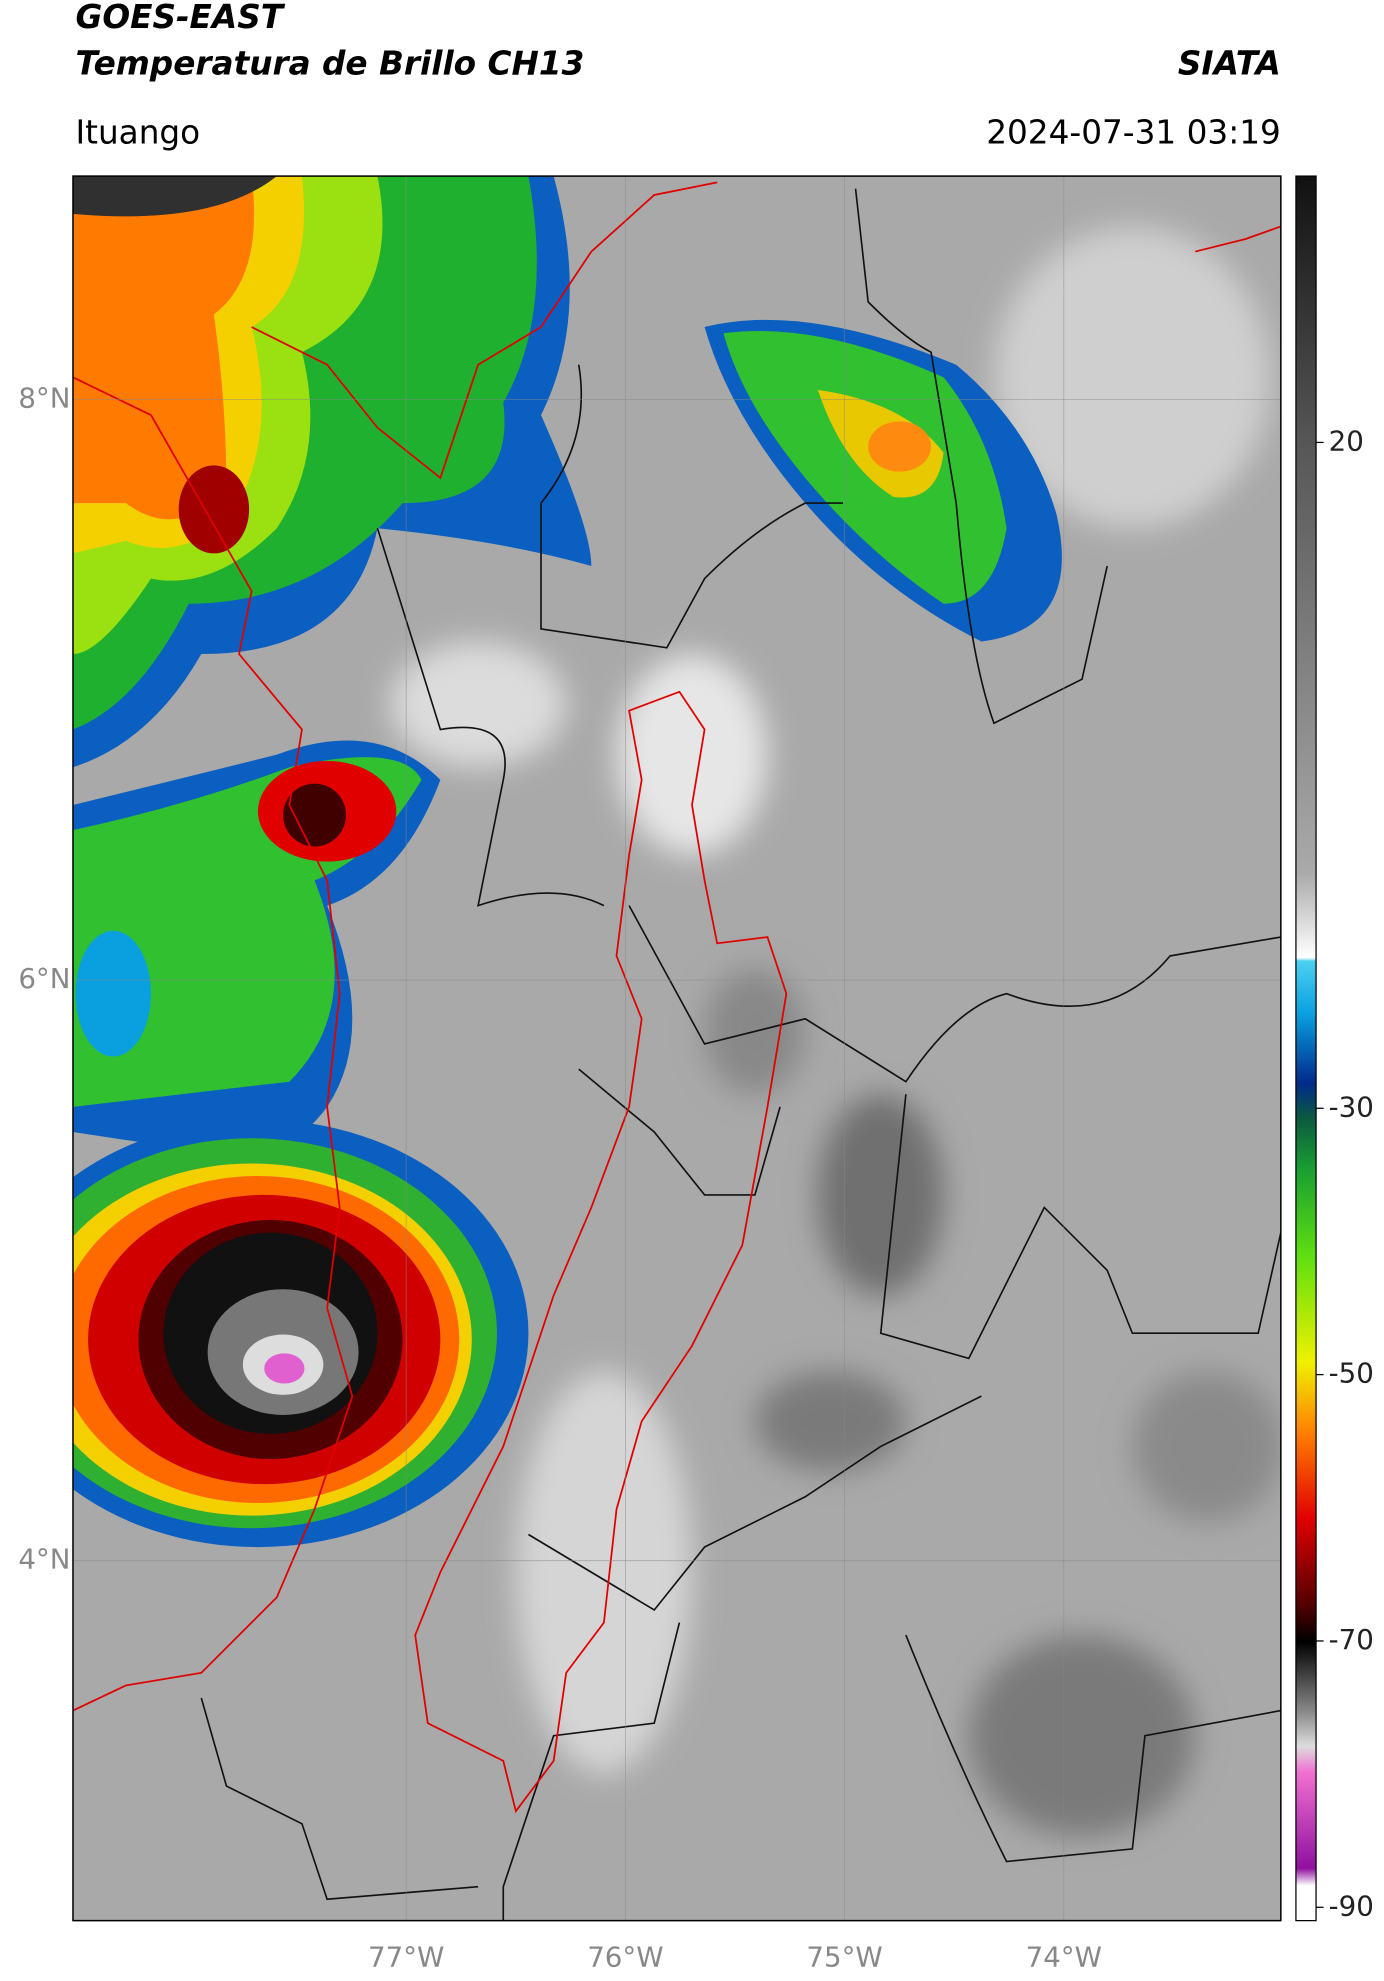 The height and width of the screenshot is (1981, 1384). I want to click on lat-label: 6°N, so click(44, 978).